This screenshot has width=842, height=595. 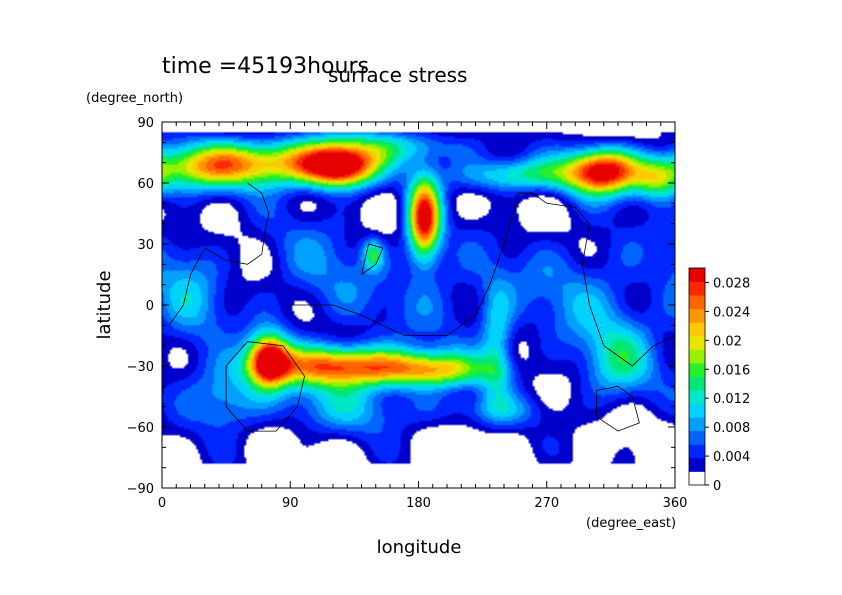 I want to click on x-tick-label: 0, so click(x=162, y=503).